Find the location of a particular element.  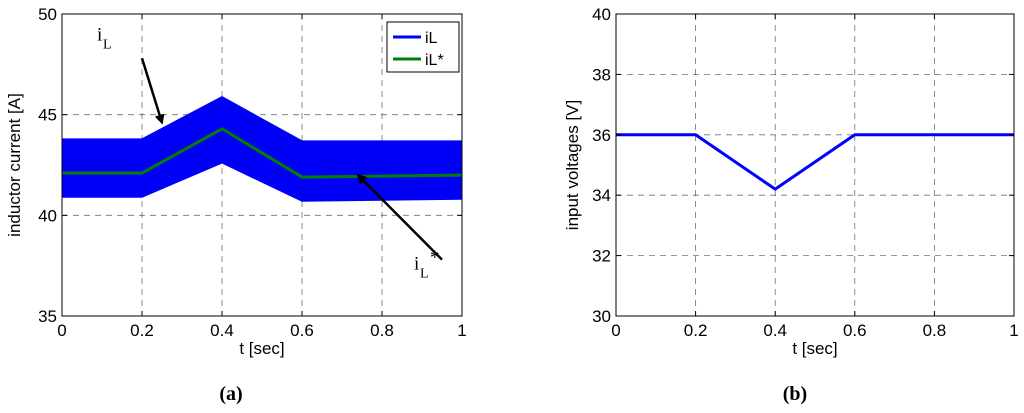

panel-label: (a) is located at coordinates (230, 394).